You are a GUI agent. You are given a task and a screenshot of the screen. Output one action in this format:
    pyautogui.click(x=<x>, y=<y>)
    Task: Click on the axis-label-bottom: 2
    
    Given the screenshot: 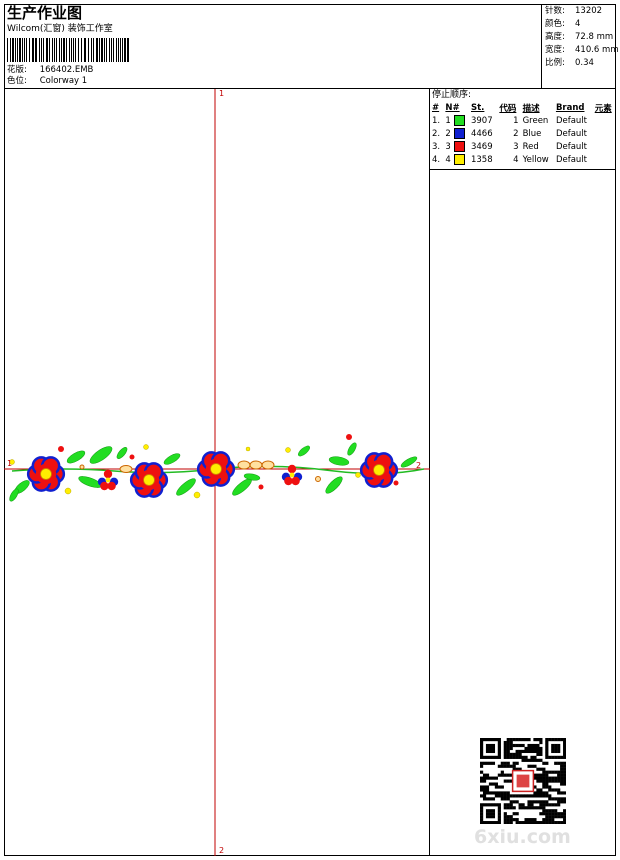 What is the action you would take?
    pyautogui.click(x=222, y=850)
    